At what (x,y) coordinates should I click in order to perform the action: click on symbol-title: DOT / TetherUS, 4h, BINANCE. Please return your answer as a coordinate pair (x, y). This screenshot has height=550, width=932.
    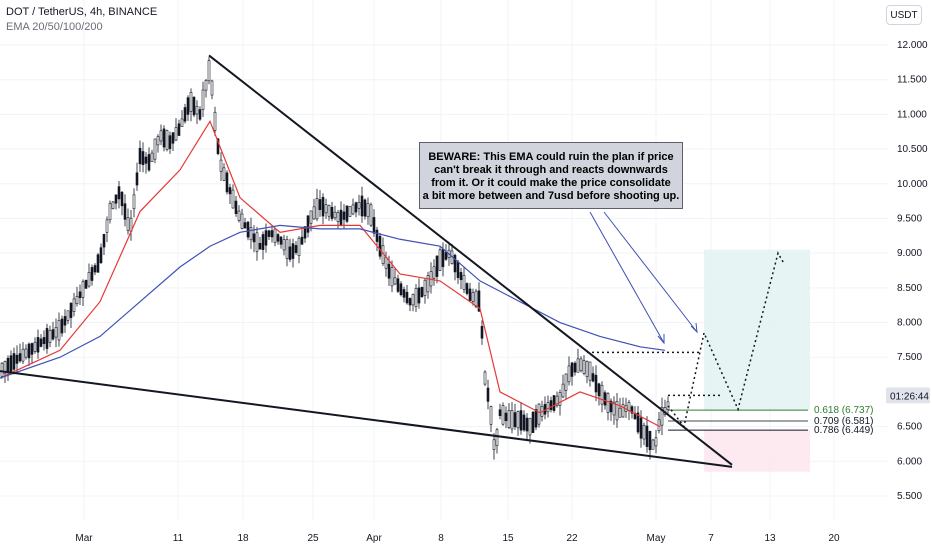
    Looking at the image, I should click on (82, 12).